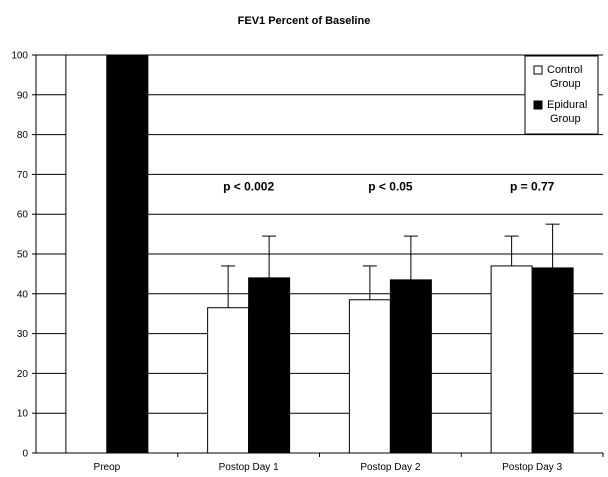 The image size is (608, 477). I want to click on x-tick-label: Preop, so click(107, 467).